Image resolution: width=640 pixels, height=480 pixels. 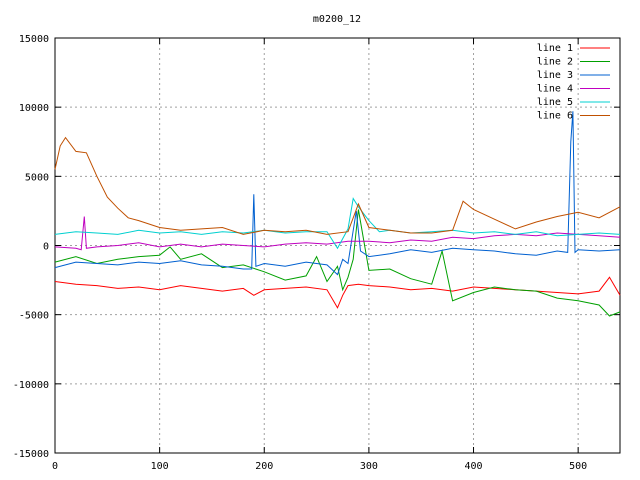 I want to click on y-tick-label: 10000, so click(x=34, y=108).